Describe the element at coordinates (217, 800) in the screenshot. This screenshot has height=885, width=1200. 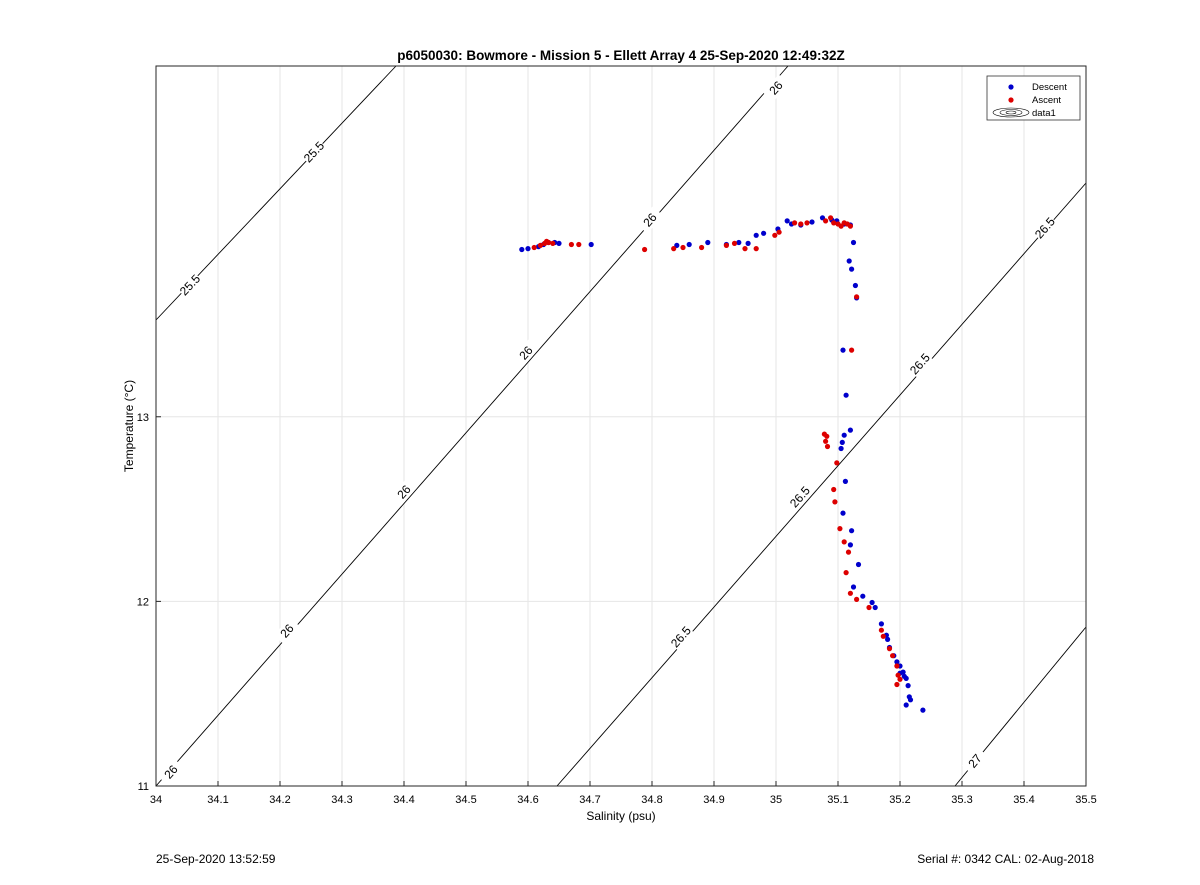
I see `x-tick-label: 34.1` at that location.